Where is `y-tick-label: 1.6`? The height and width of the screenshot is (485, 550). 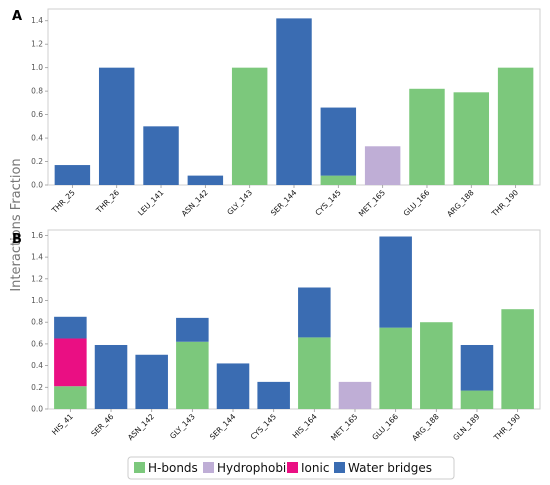 y-tick-label: 1.6 is located at coordinates (37, 235).